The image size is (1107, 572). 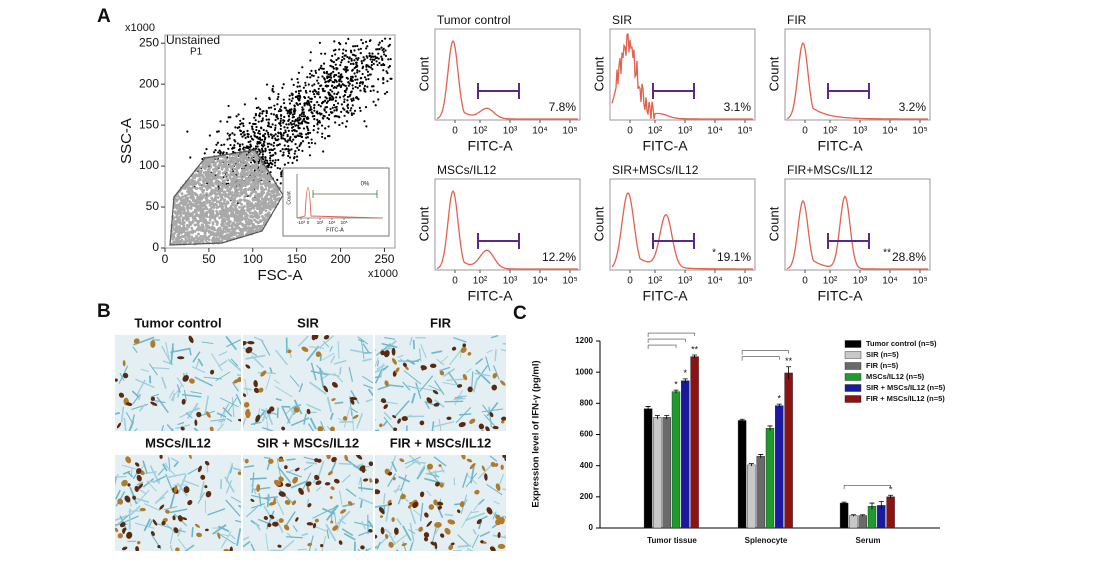 What do you see at coordinates (520, 313) in the screenshot?
I see `panel-label: C` at bounding box center [520, 313].